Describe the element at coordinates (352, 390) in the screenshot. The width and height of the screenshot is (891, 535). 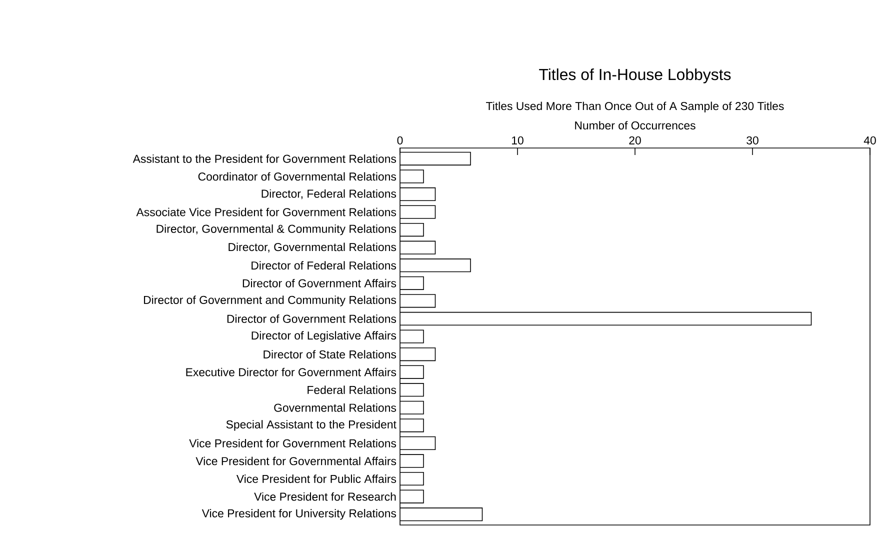
I see `y-tick-label: Federal Relations` at that location.